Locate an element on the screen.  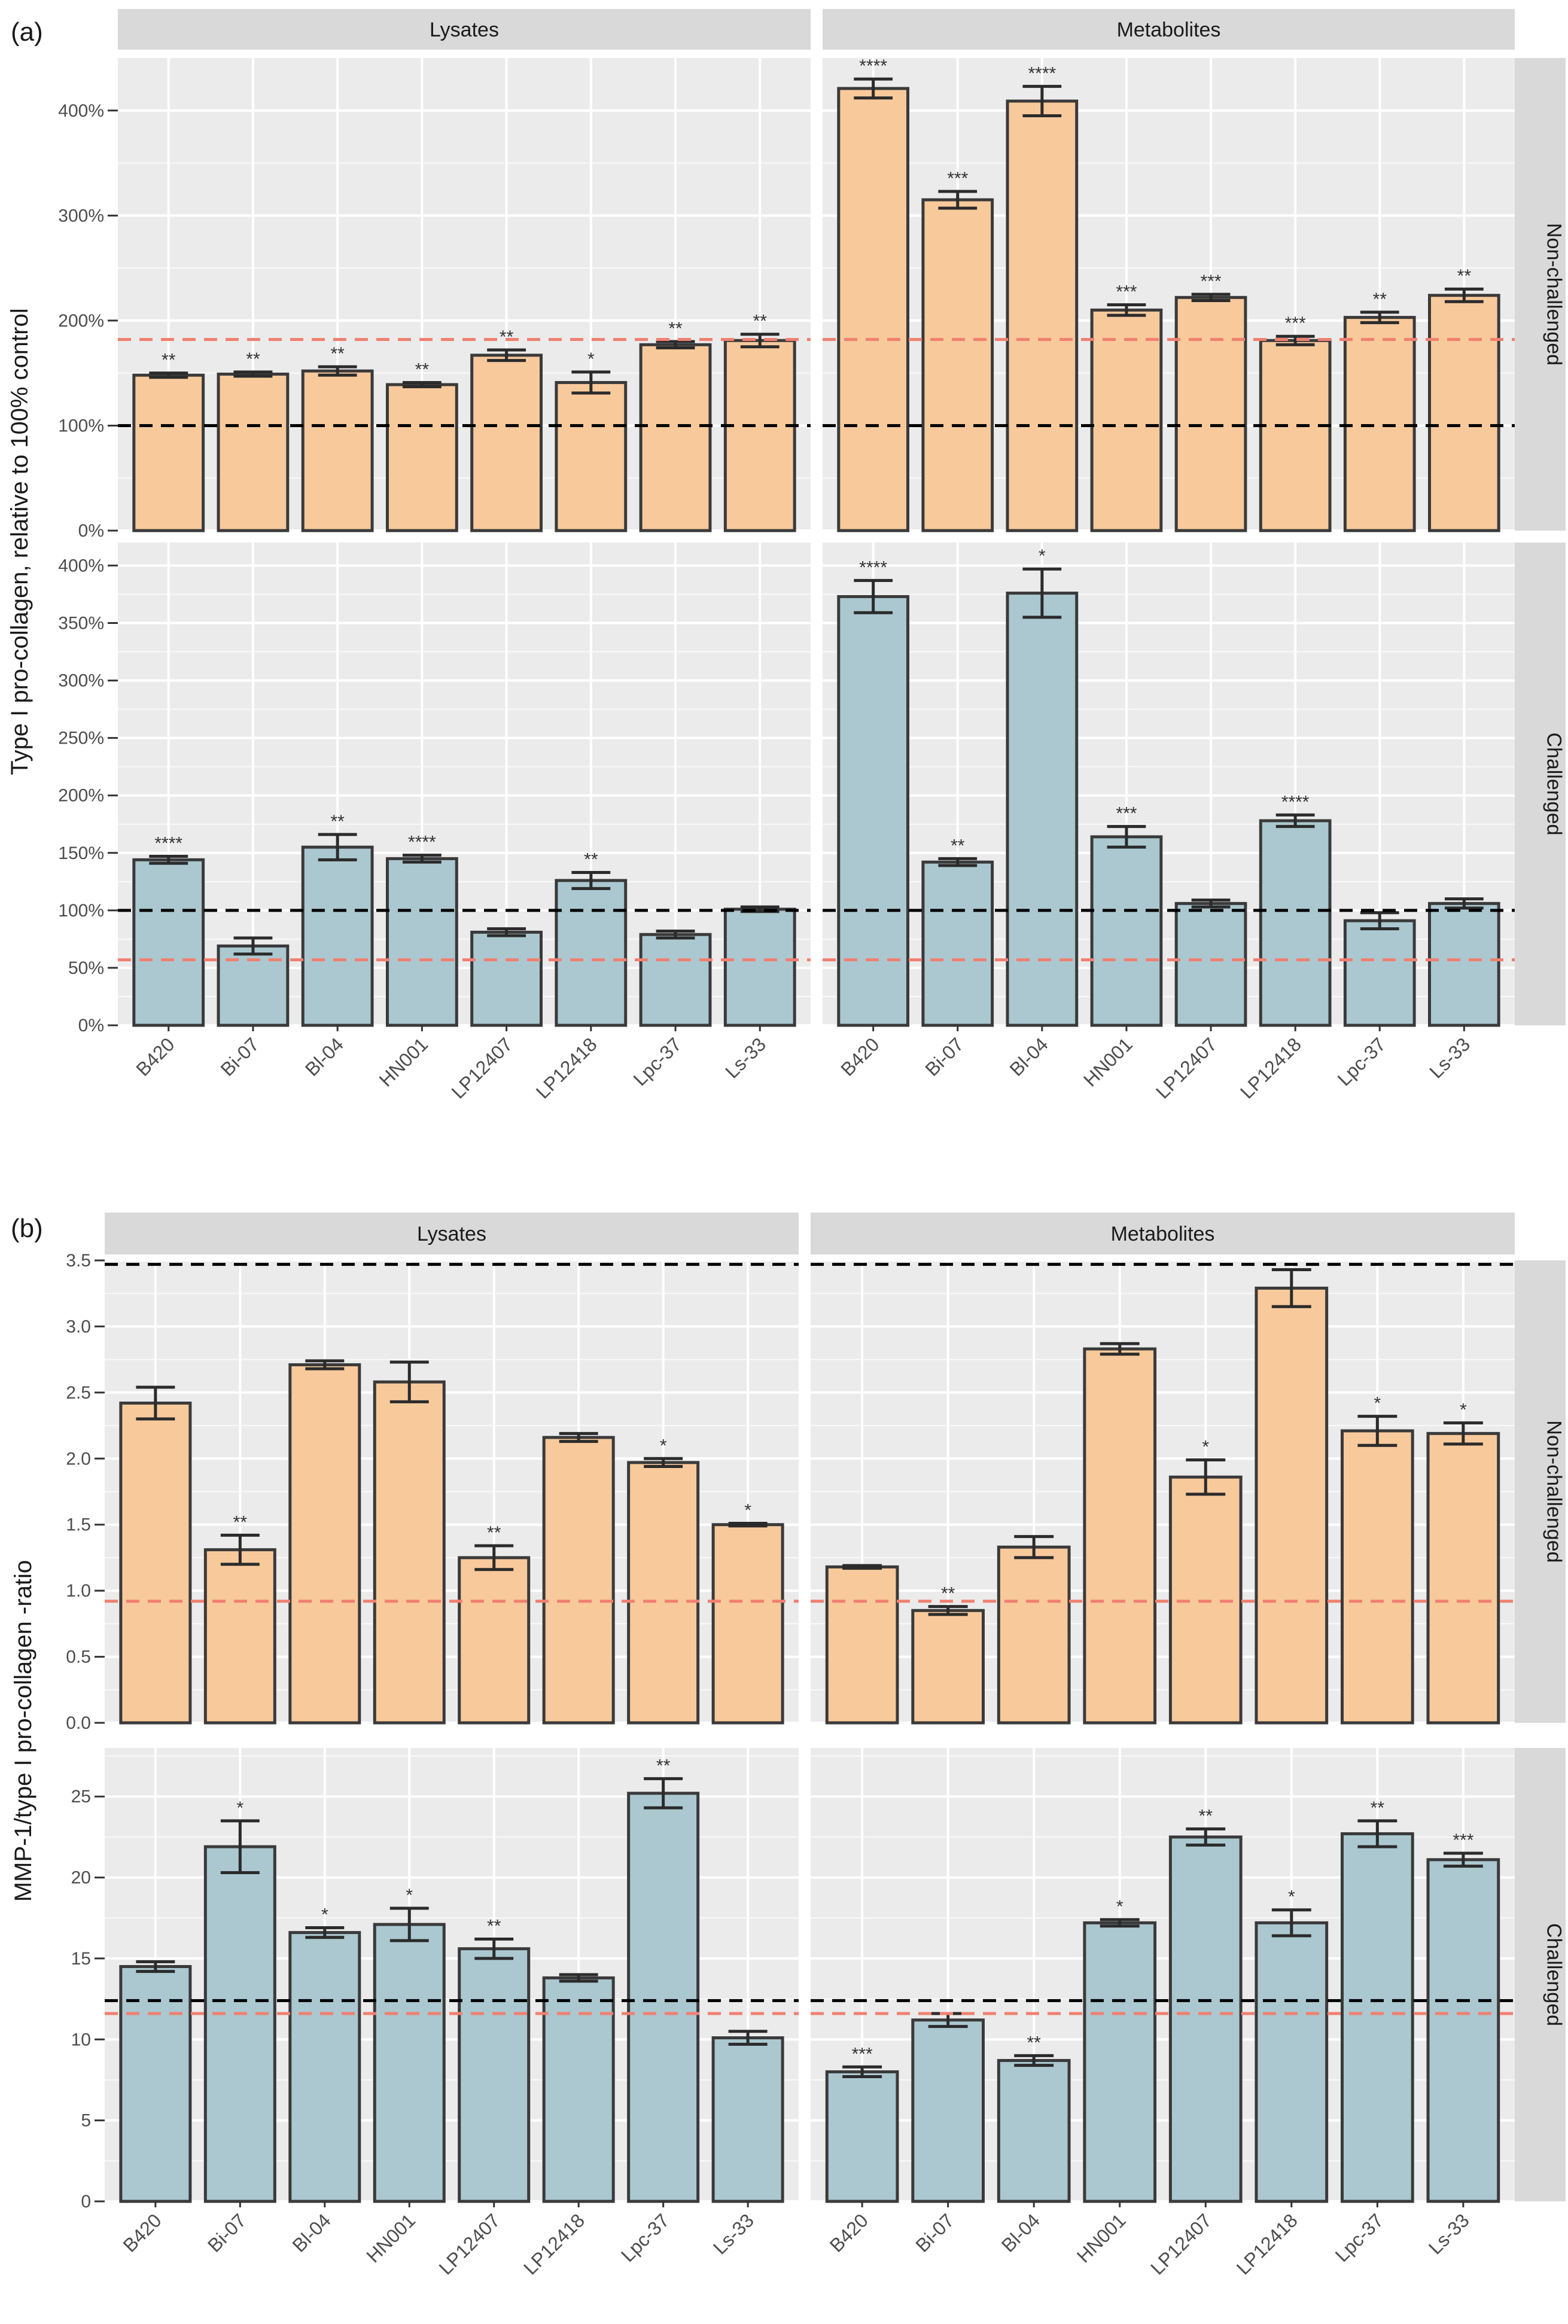
facet-strip-metabolites is located at coordinates (1169, 29).